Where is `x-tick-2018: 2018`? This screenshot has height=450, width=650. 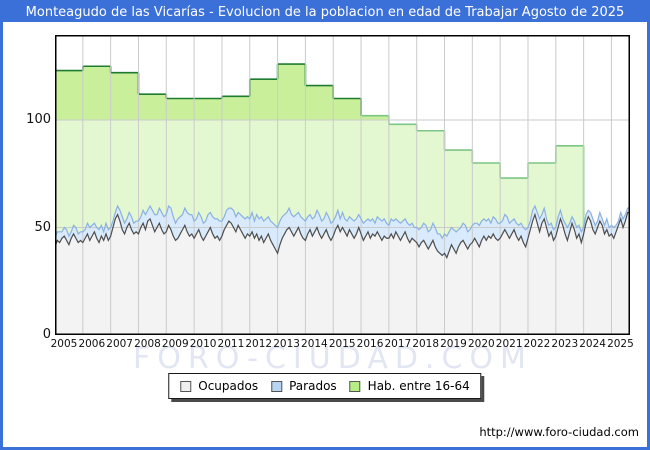 x-tick-2018: 2018 is located at coordinates (426, 344).